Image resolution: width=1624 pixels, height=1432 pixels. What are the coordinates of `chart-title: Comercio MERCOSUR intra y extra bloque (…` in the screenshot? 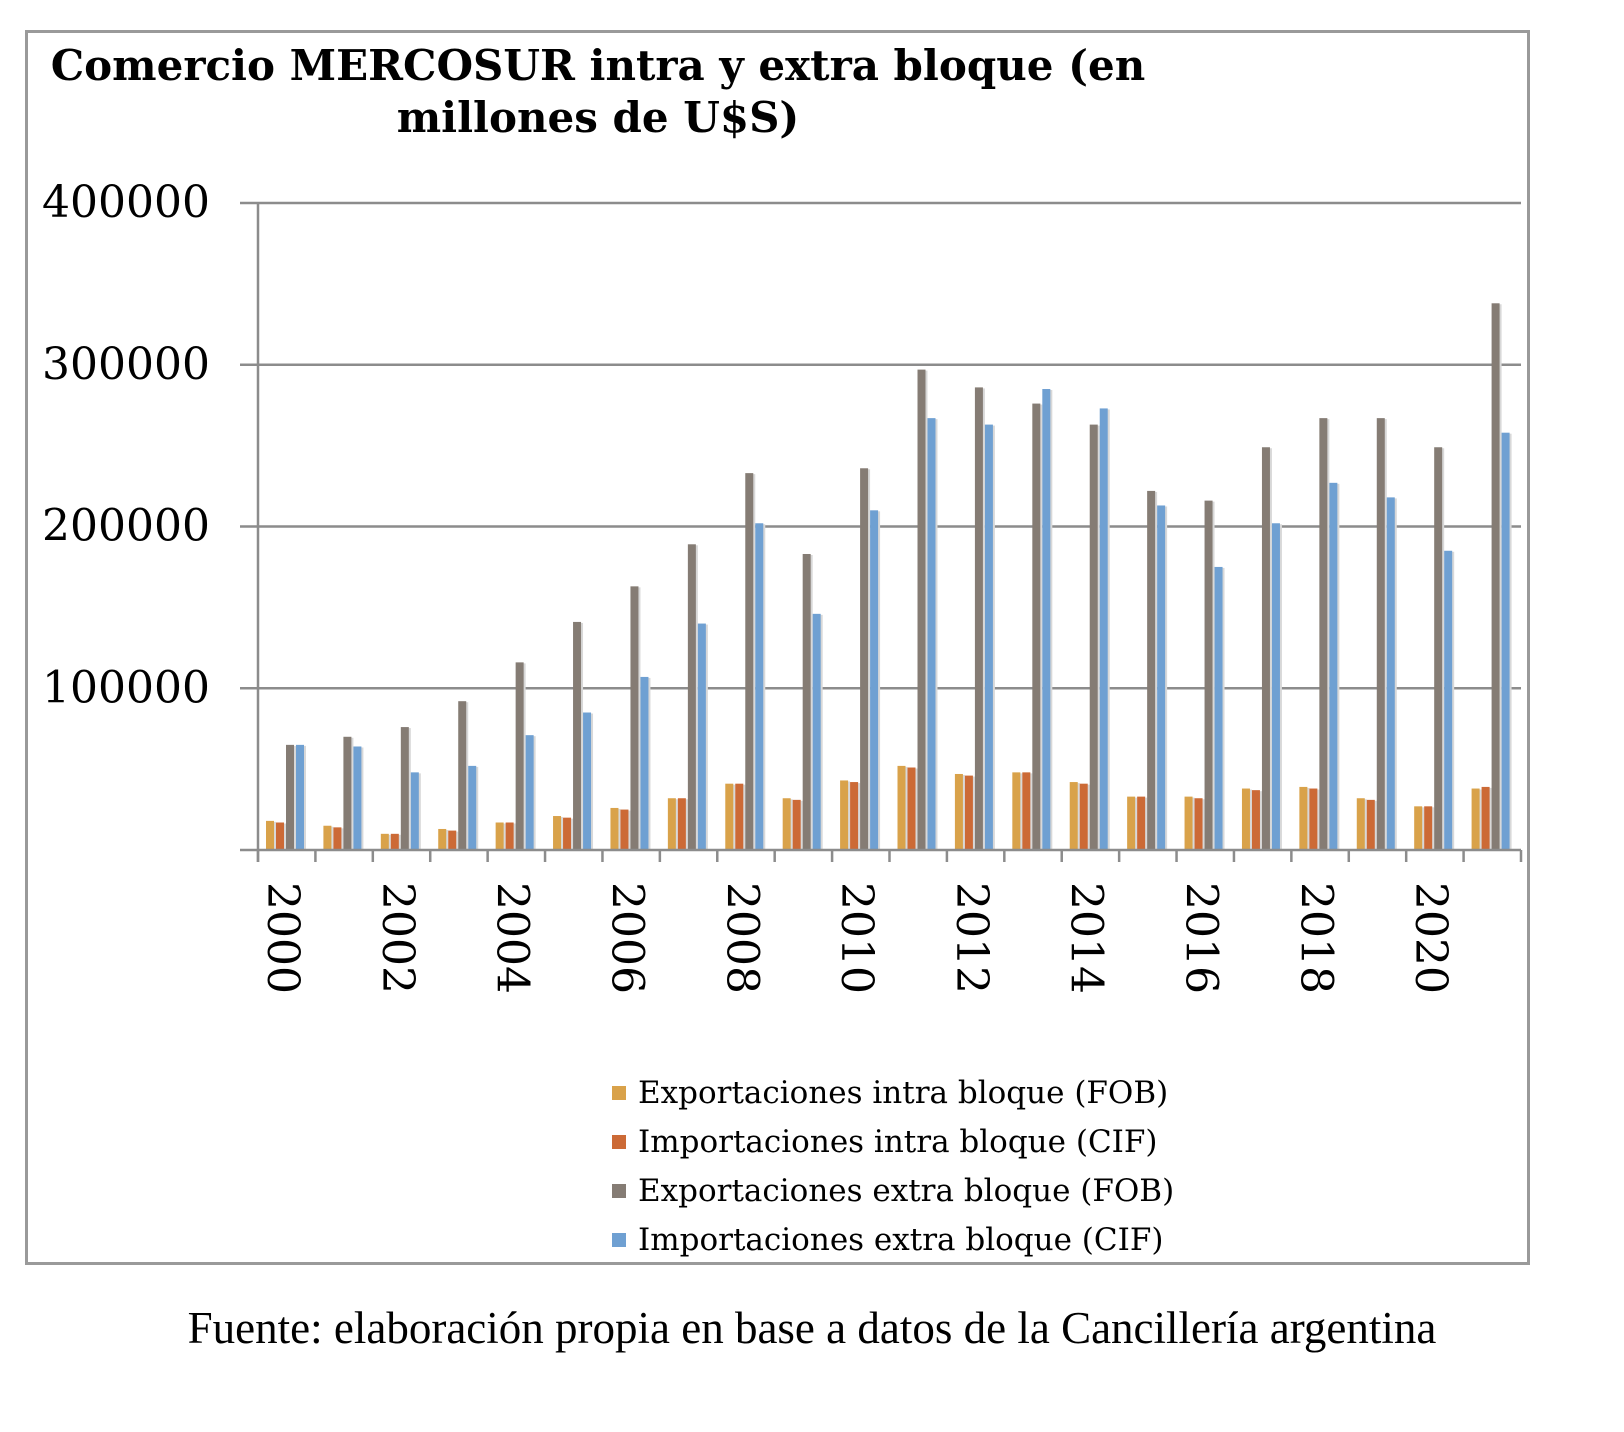 It's located at (598, 91).